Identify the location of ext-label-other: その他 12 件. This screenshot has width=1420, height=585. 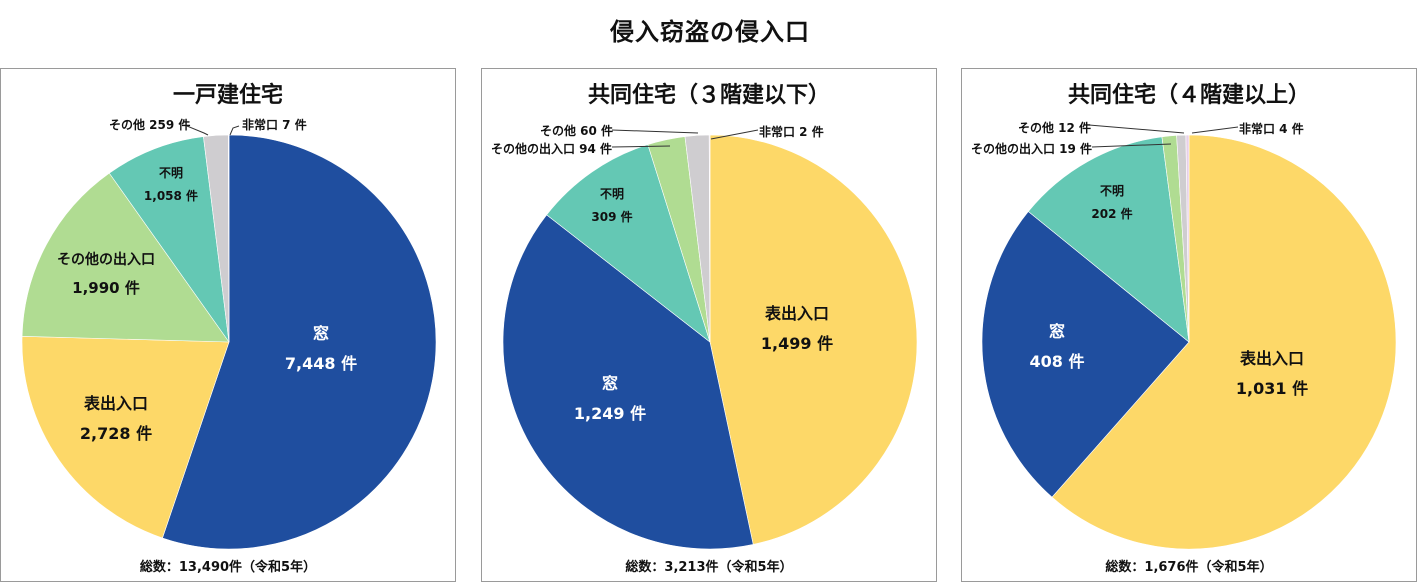
(1055, 128).